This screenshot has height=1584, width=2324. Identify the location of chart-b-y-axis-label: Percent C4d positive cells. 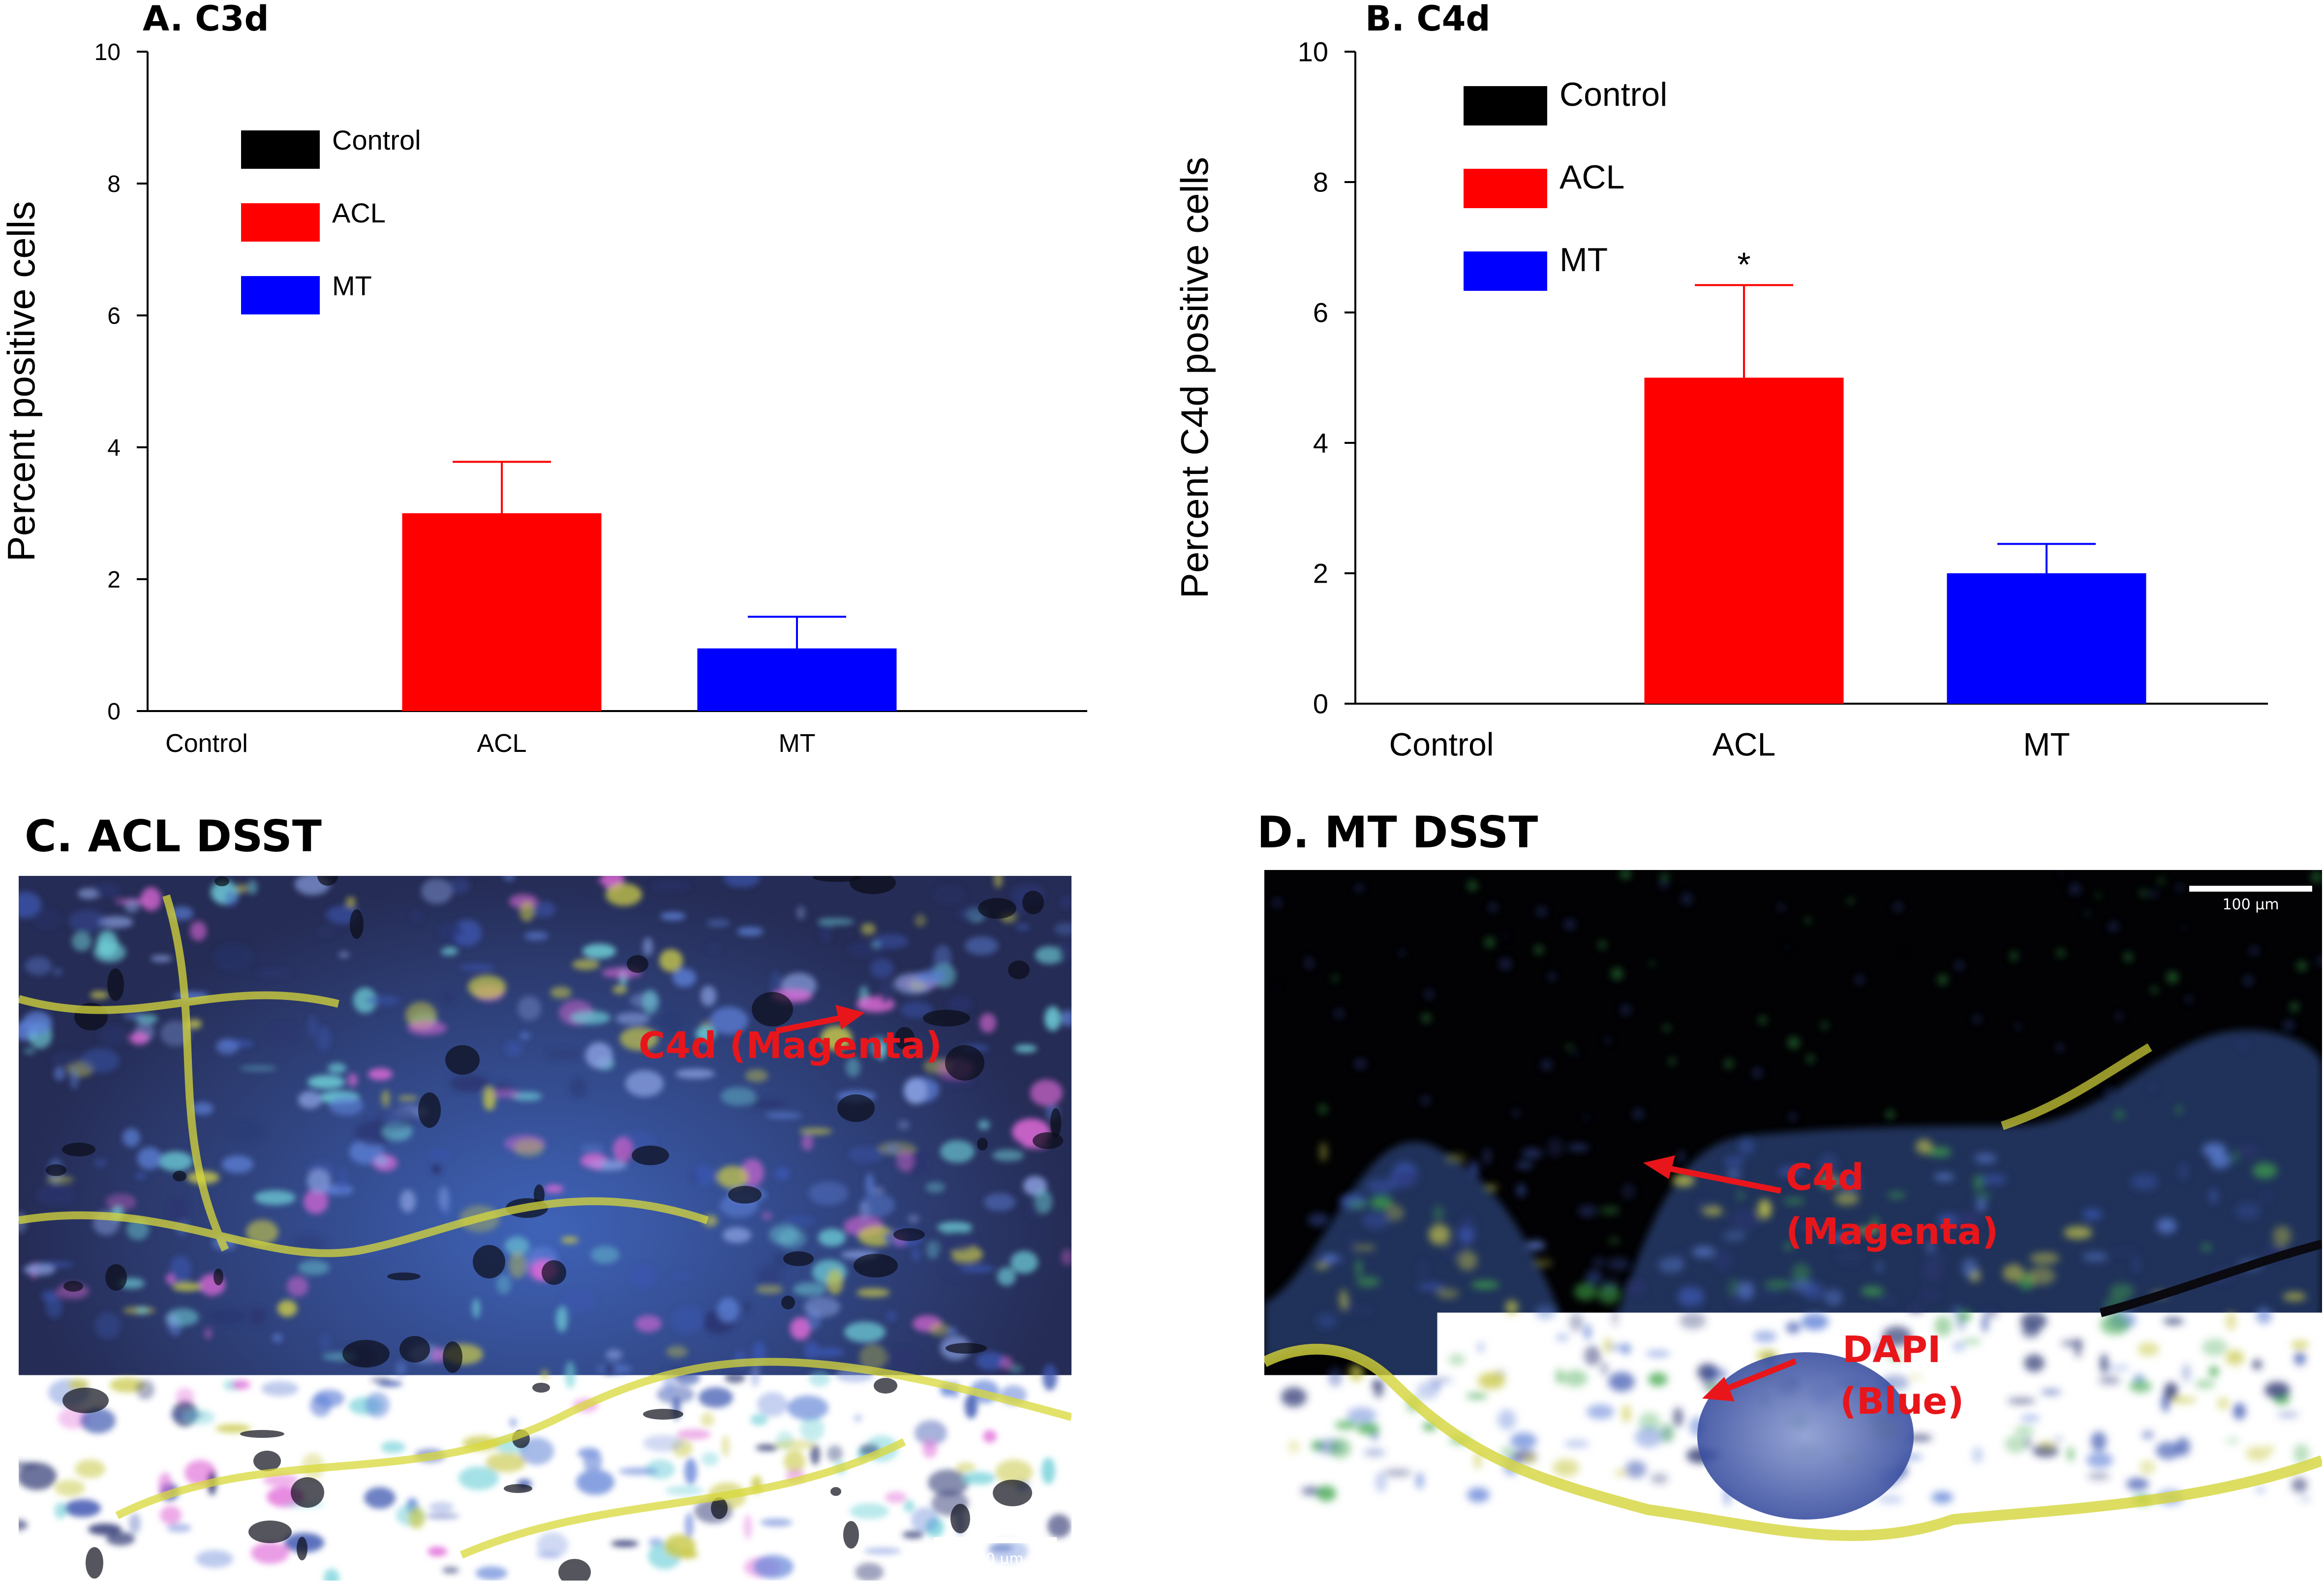
(1194, 378).